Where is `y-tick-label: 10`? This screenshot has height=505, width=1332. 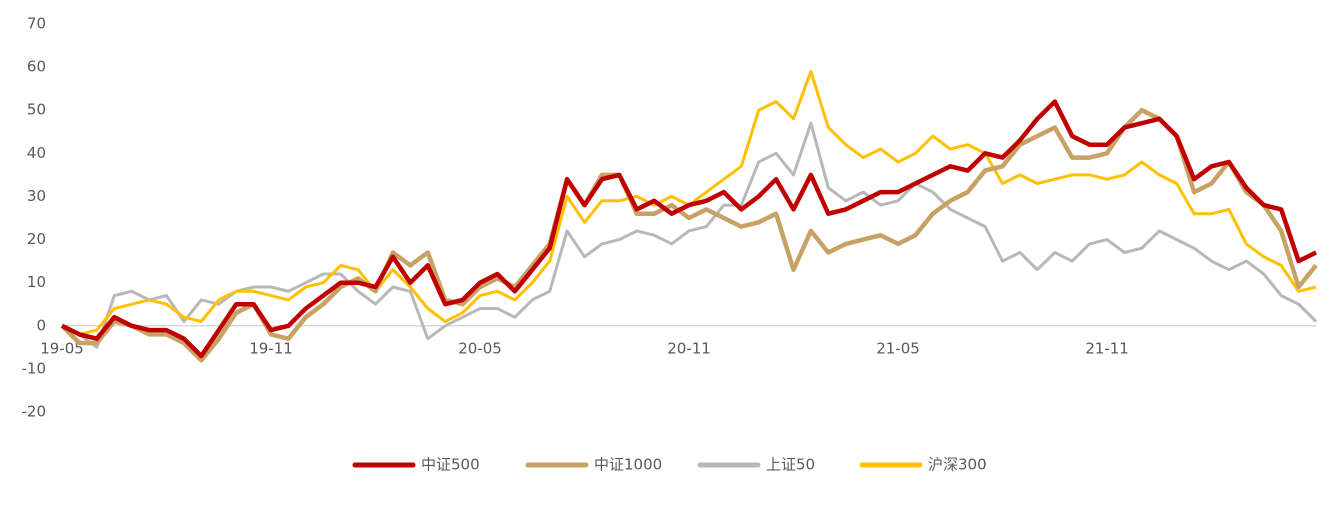
y-tick-label: 10 is located at coordinates (36, 282).